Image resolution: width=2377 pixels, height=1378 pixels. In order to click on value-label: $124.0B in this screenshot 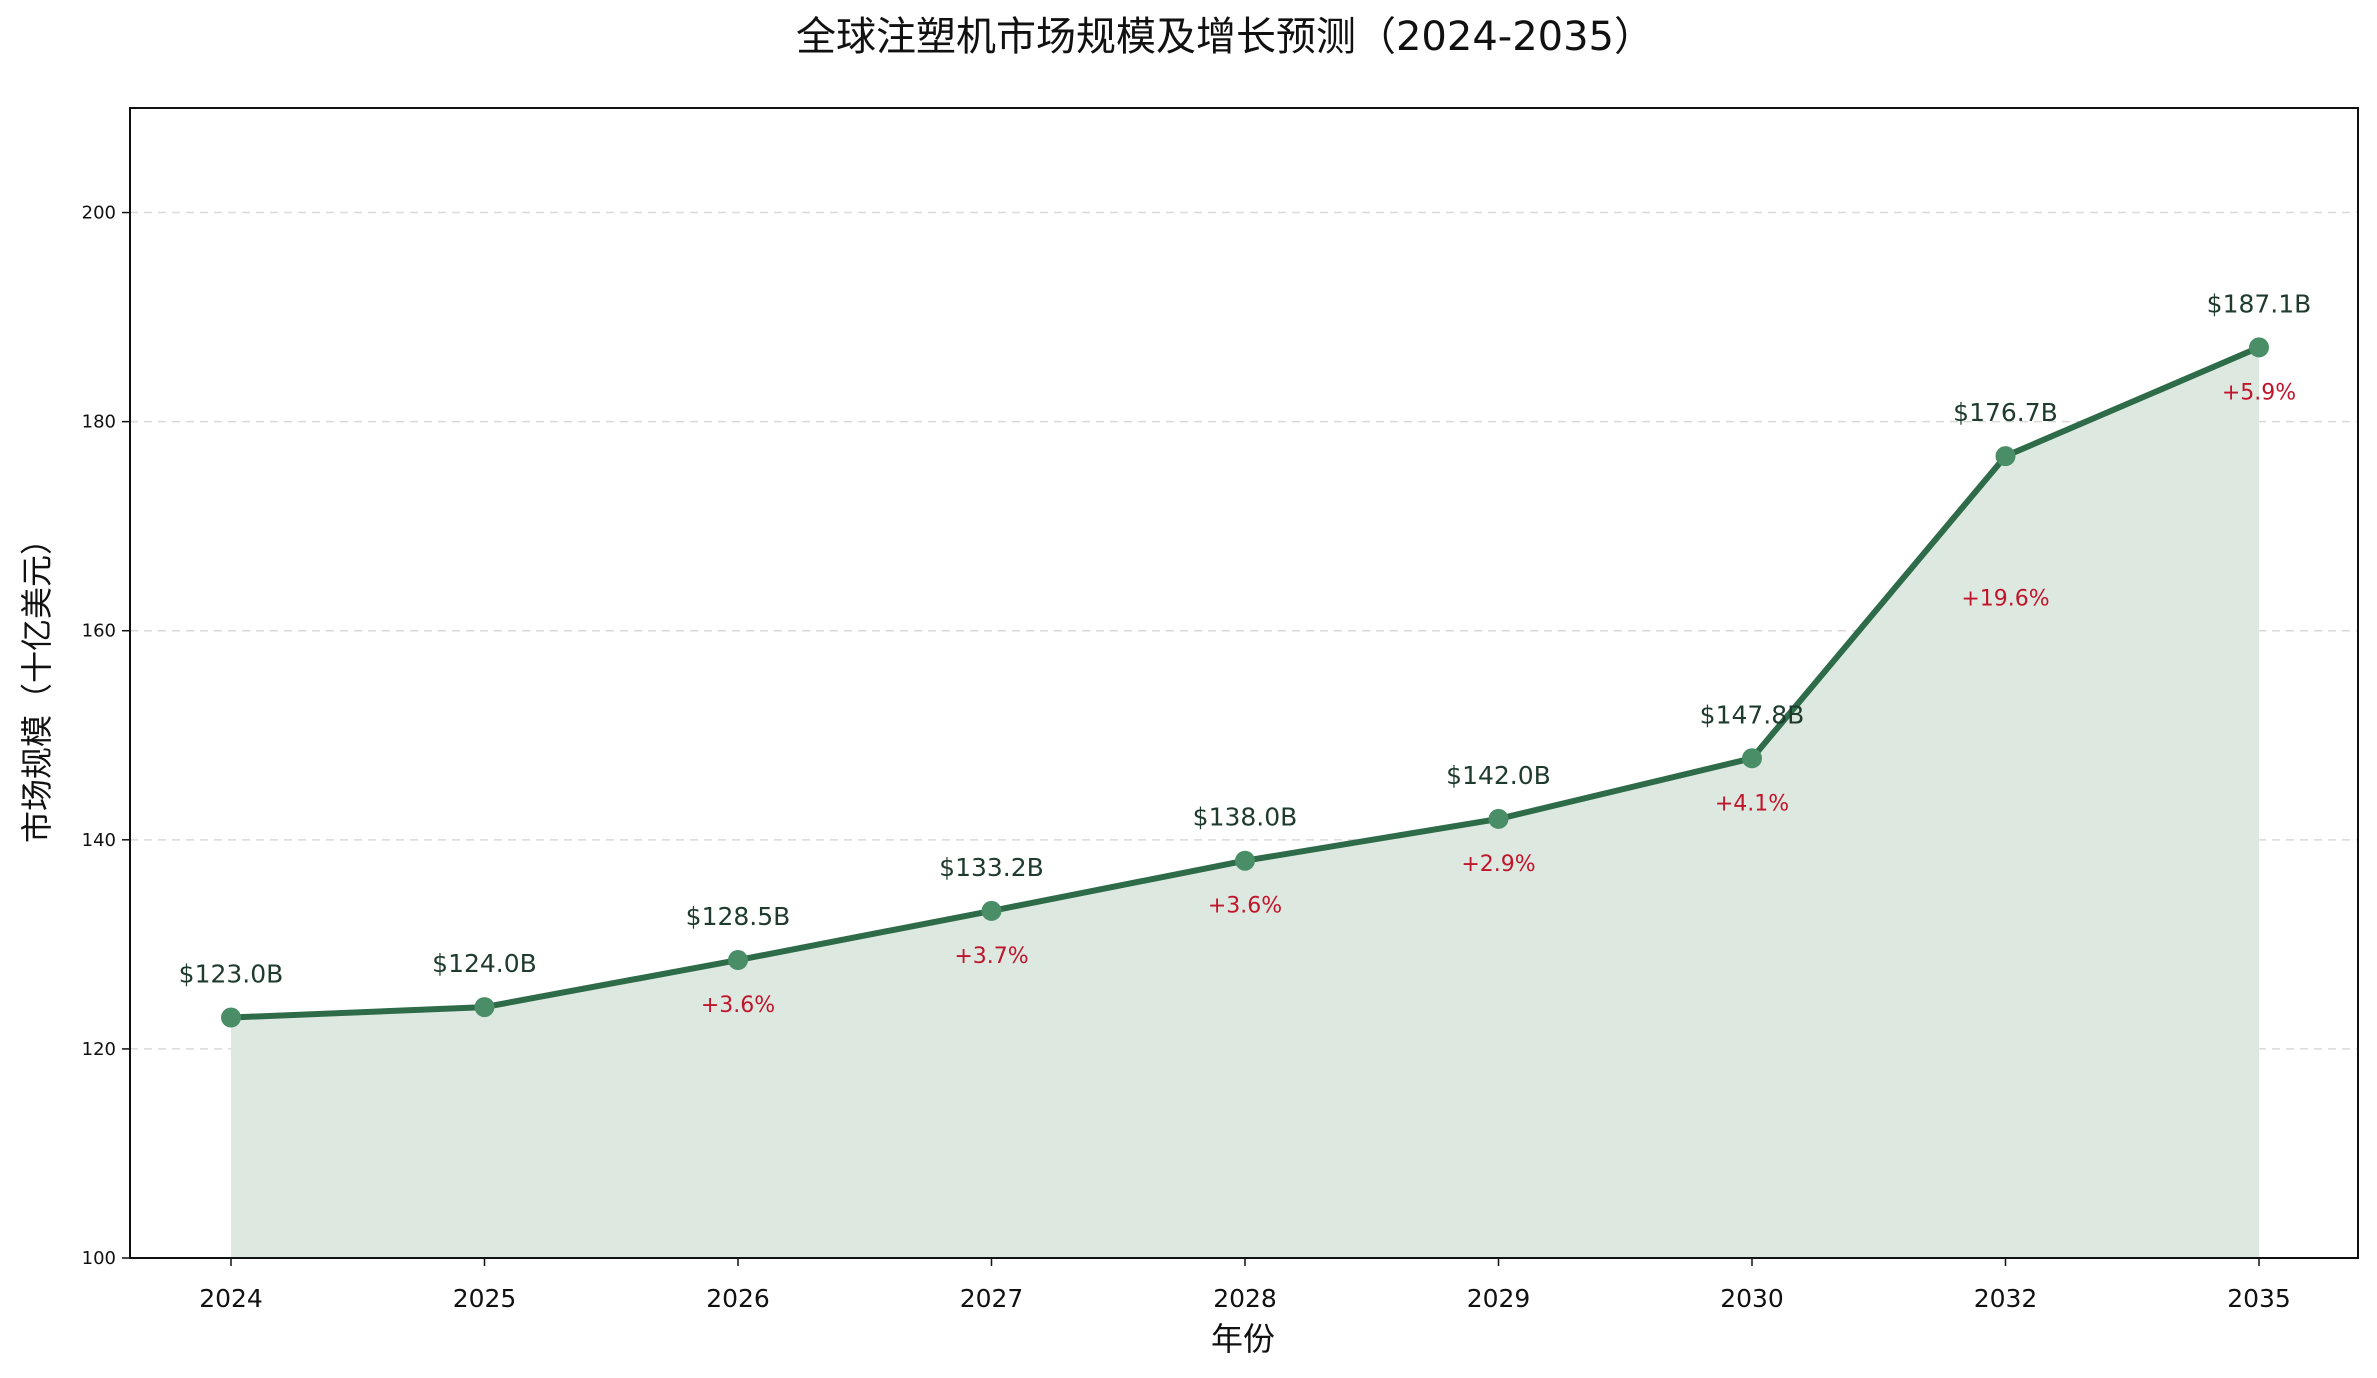, I will do `click(484, 963)`.